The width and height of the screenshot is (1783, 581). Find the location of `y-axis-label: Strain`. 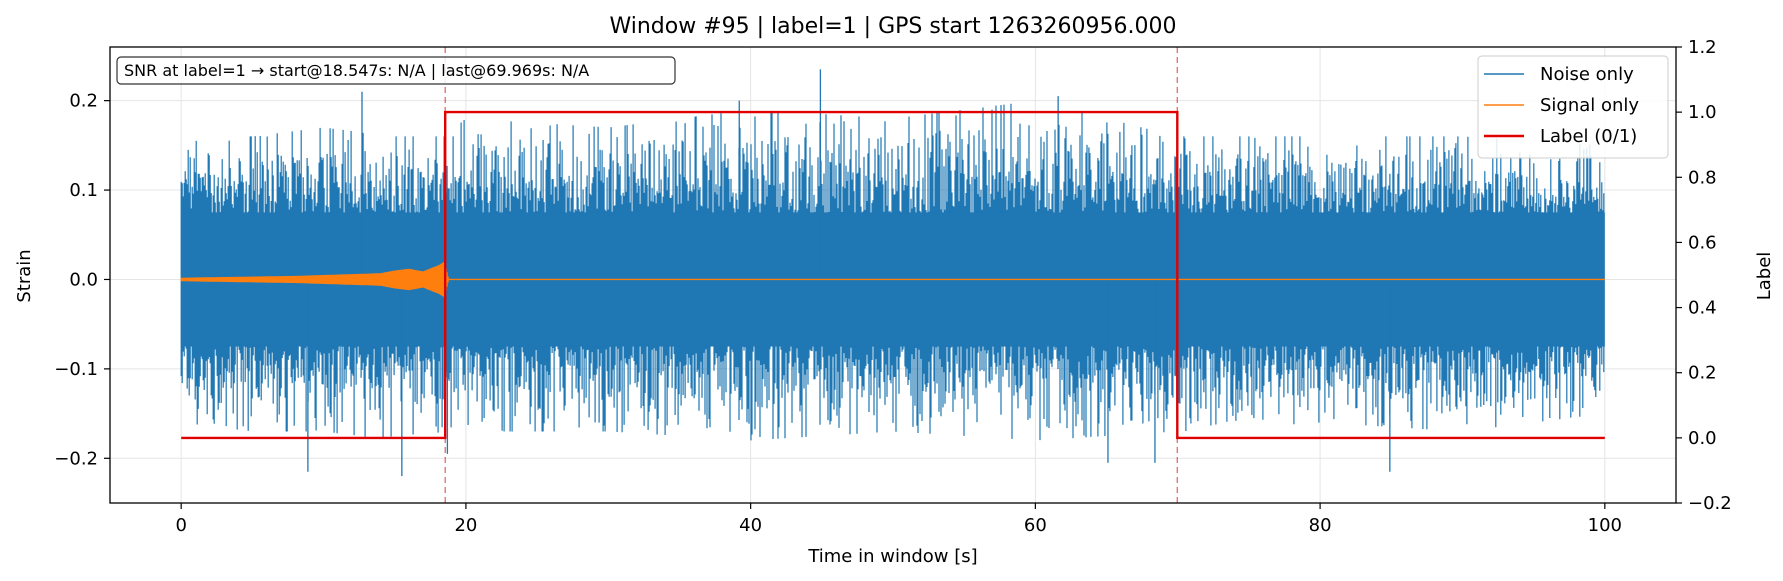

y-axis-label: Strain is located at coordinates (24, 275).